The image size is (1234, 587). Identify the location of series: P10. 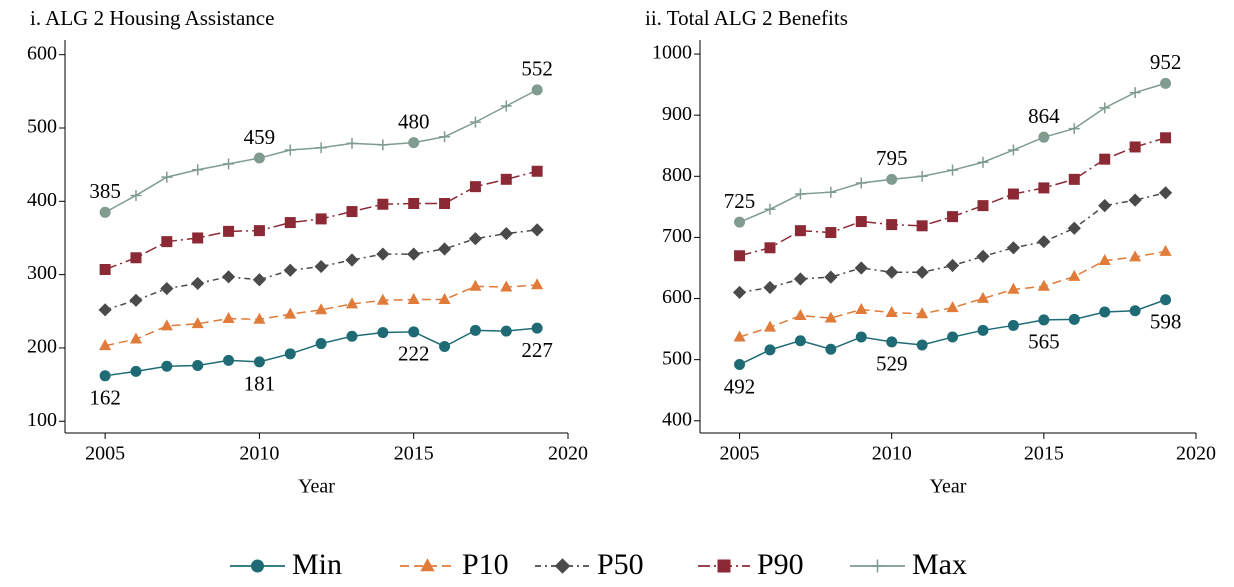
(952, 293).